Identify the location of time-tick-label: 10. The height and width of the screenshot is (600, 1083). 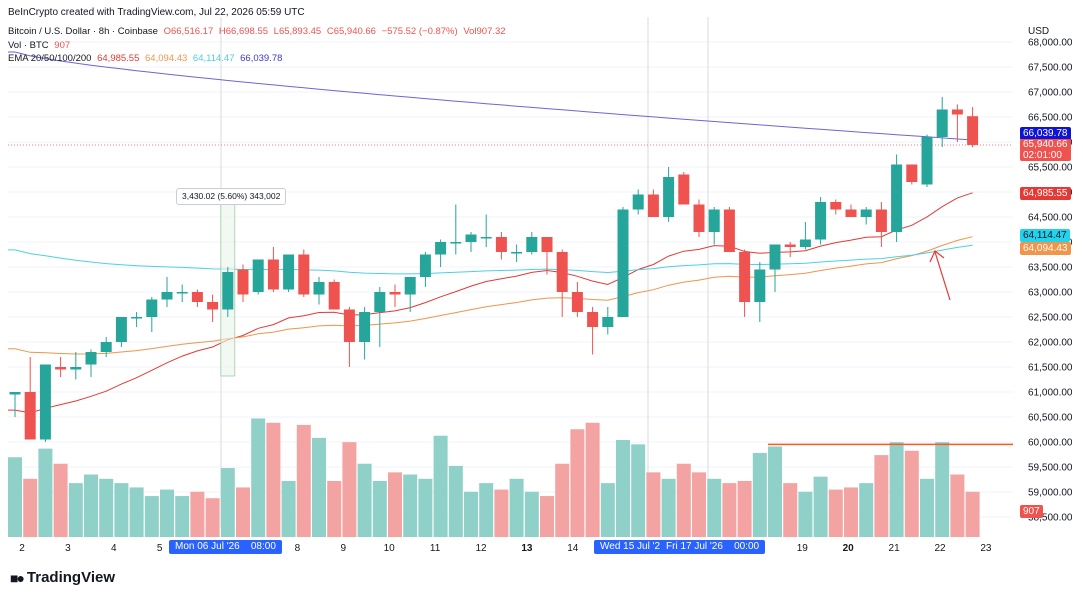
(390, 548).